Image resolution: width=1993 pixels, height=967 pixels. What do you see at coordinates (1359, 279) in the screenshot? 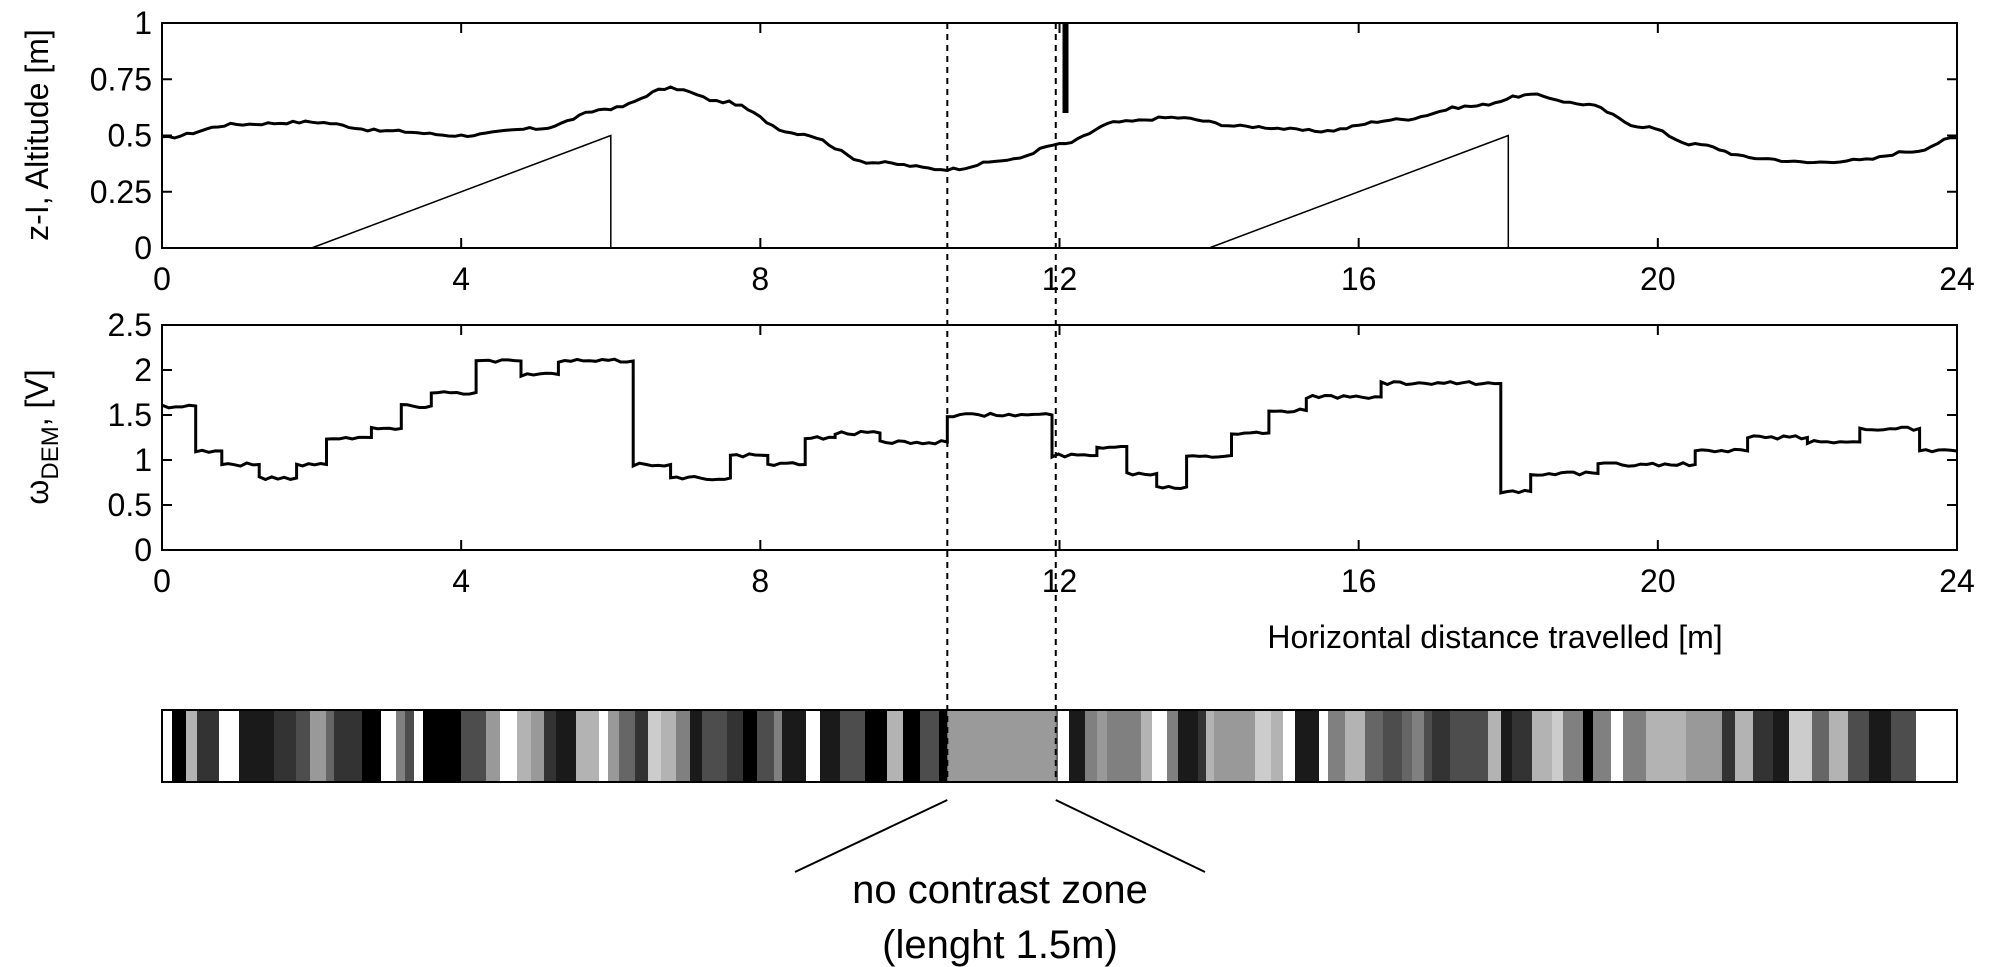
I see `altitude-x-tick-label: 16` at bounding box center [1359, 279].